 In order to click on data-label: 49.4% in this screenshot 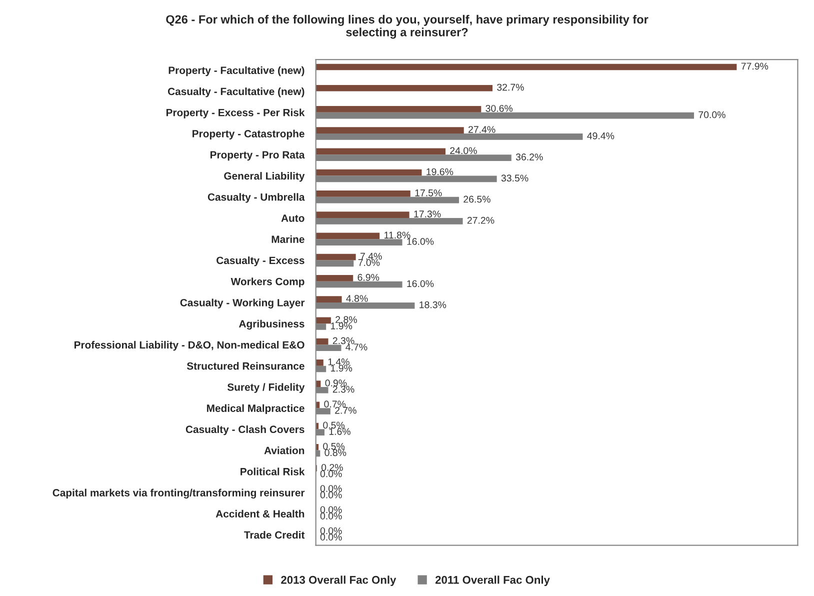, I will do `click(600, 136)`.